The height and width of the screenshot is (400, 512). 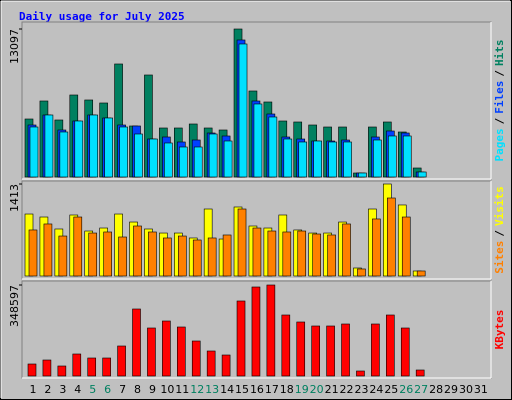 I want to click on x-tick-label: 6, so click(x=107, y=389).